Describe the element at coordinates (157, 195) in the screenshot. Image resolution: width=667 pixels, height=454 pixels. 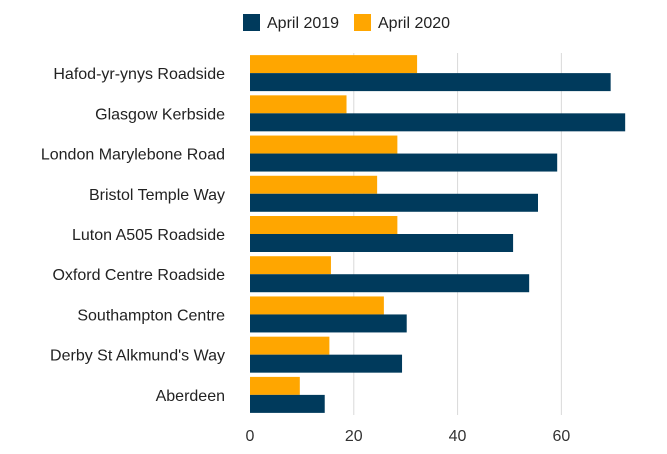
I see `category-label-3: Bristol Temple Way` at that location.